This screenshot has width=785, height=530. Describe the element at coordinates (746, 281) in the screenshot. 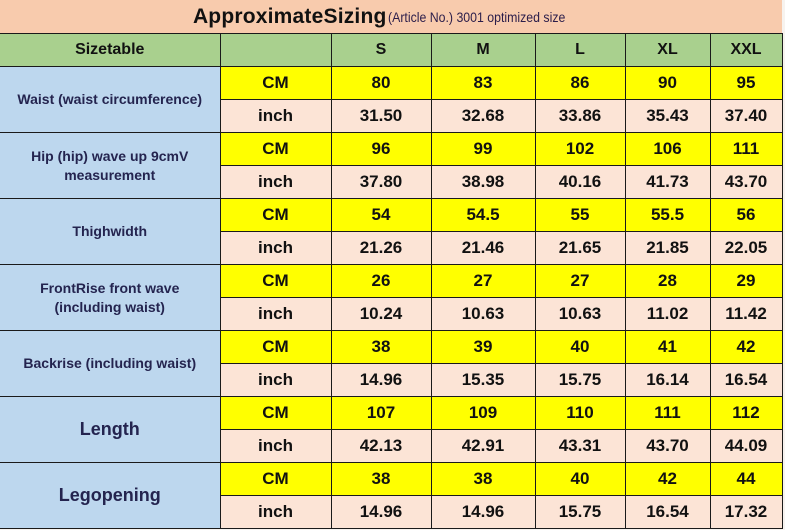

I see `cell: 29` at that location.